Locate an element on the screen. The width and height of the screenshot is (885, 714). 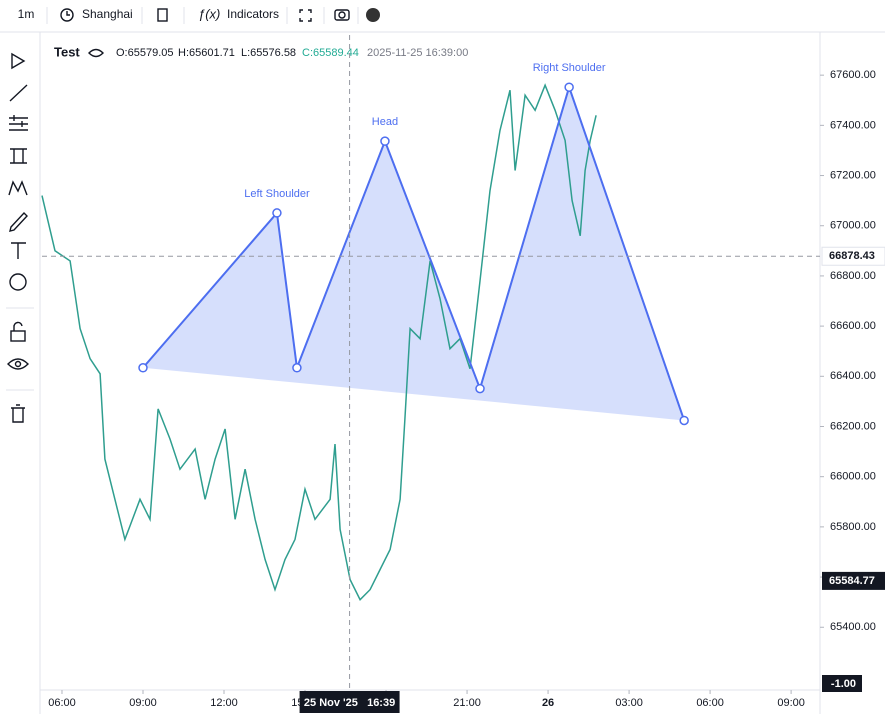
close-value: C:65589.44 is located at coordinates (330, 53).